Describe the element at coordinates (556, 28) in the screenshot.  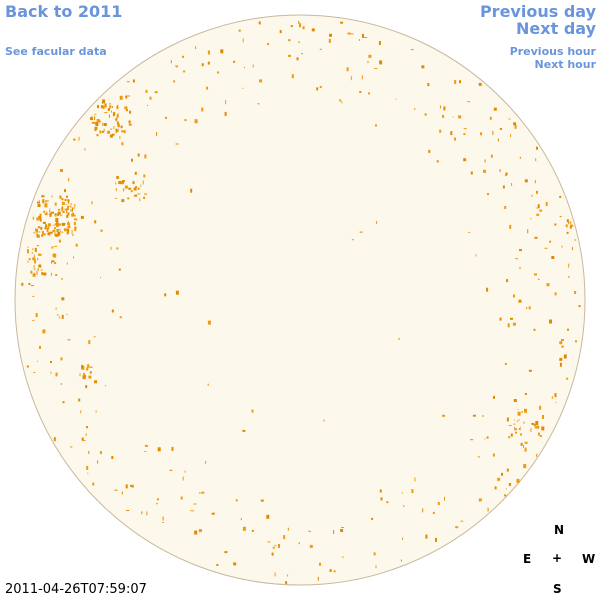
I see `next-day-link: Next day` at that location.